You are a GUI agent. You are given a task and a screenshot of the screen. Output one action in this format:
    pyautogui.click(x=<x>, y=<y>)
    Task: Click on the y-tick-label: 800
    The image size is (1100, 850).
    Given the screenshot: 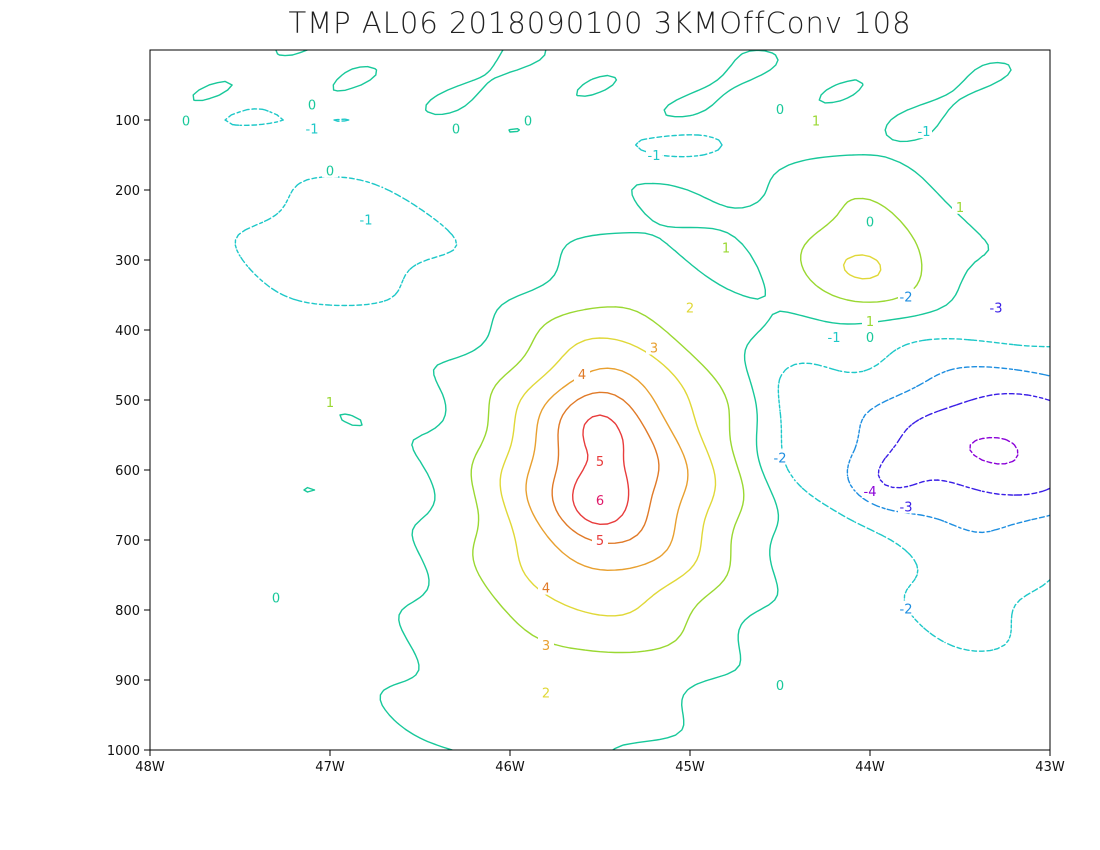 What is the action you would take?
    pyautogui.click(x=127, y=611)
    